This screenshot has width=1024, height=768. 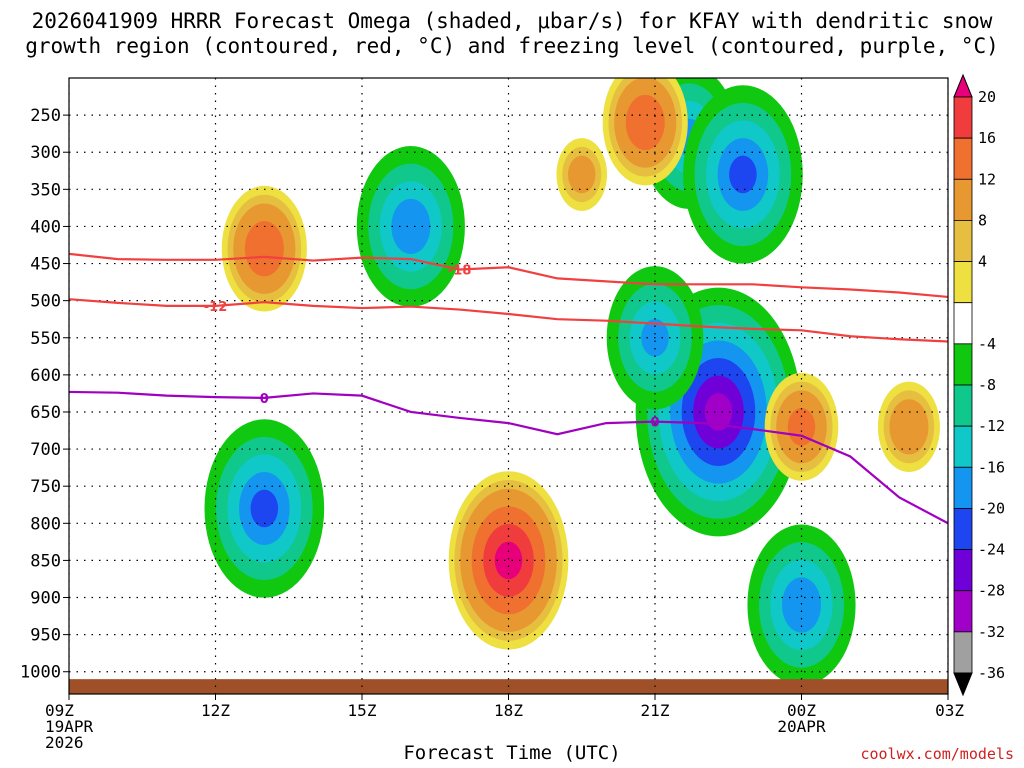 What do you see at coordinates (982, 220) in the screenshot?
I see `colorbar-label-8: 8` at bounding box center [982, 220].